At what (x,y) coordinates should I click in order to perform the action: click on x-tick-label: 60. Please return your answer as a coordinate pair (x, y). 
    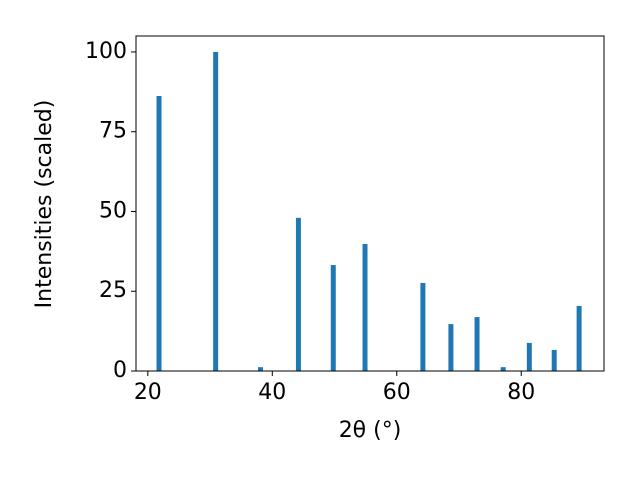
    Looking at the image, I should click on (397, 392).